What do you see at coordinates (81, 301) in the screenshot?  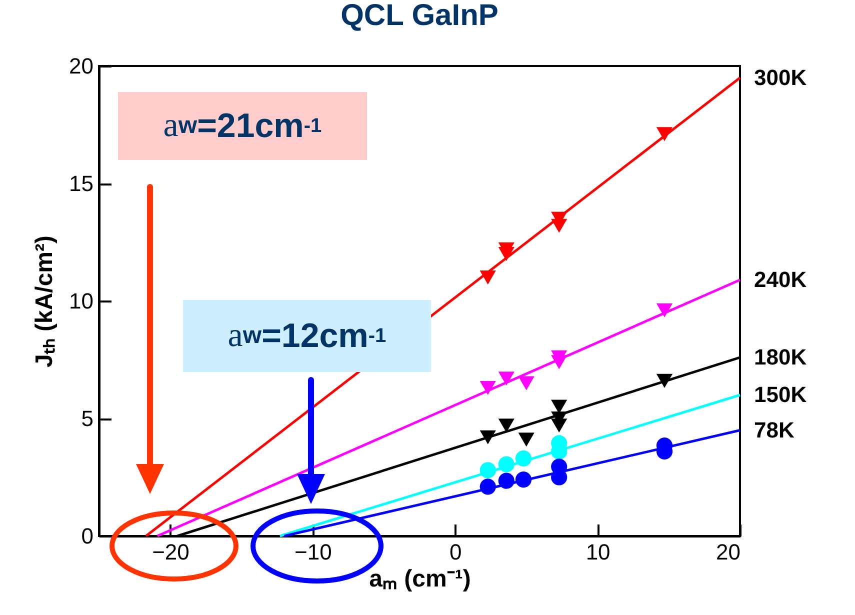 I see `y-tick-label: 10` at bounding box center [81, 301].